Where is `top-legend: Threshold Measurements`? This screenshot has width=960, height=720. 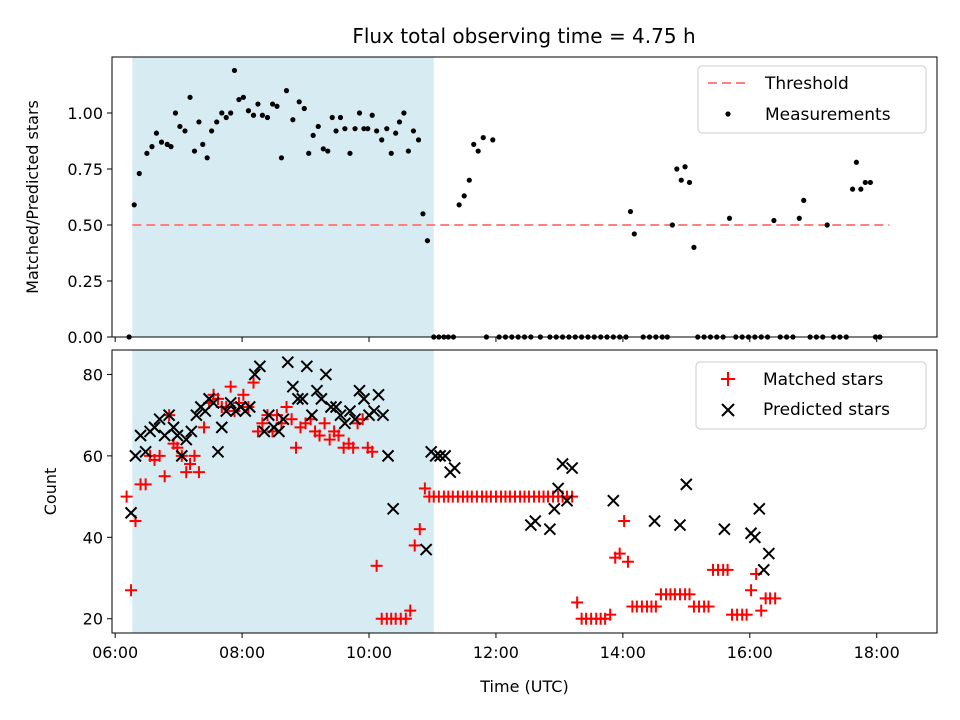 top-legend: Threshold Measurements is located at coordinates (812, 99).